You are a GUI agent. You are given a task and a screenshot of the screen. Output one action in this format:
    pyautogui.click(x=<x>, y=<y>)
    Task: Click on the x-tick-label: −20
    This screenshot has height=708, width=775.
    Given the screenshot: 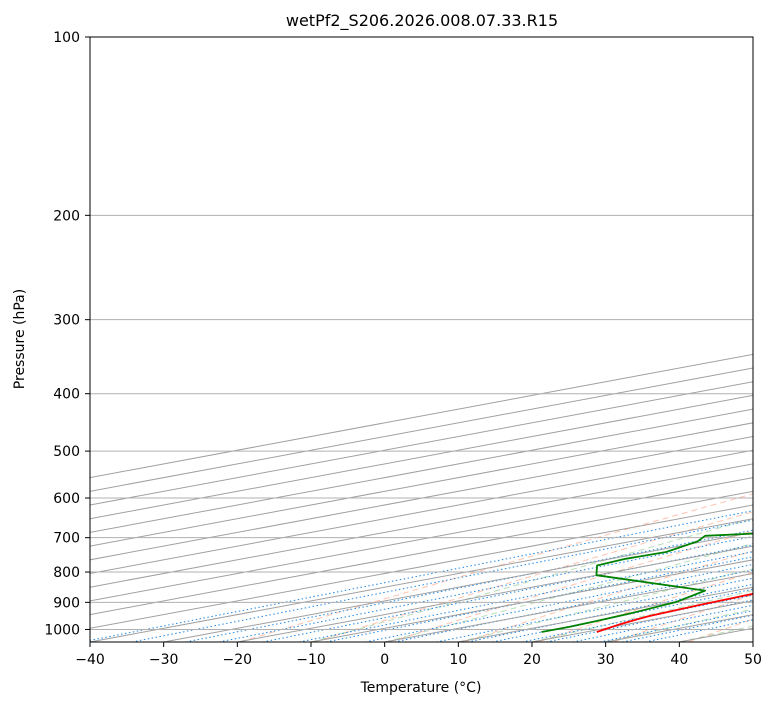 What is the action you would take?
    pyautogui.click(x=238, y=660)
    